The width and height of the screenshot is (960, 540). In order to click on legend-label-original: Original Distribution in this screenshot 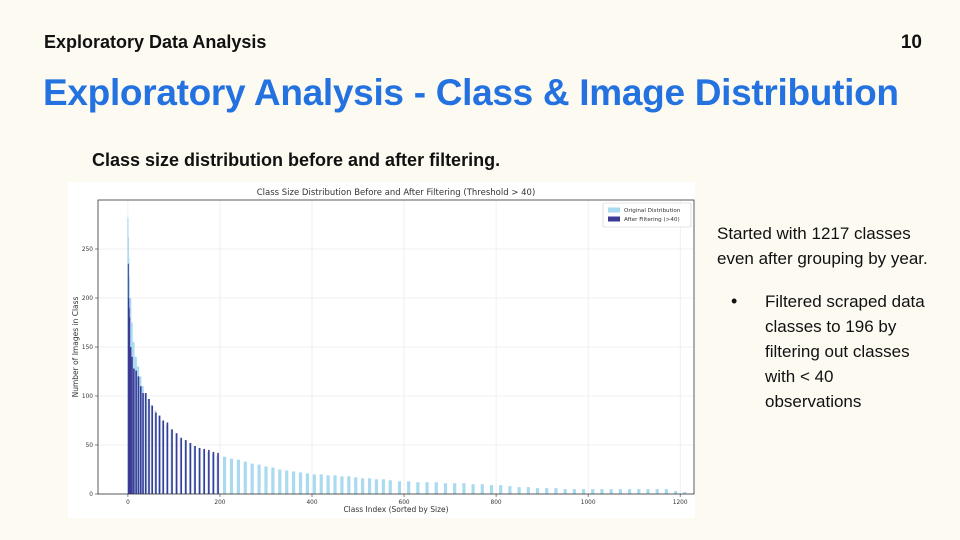, I will do `click(652, 211)`.